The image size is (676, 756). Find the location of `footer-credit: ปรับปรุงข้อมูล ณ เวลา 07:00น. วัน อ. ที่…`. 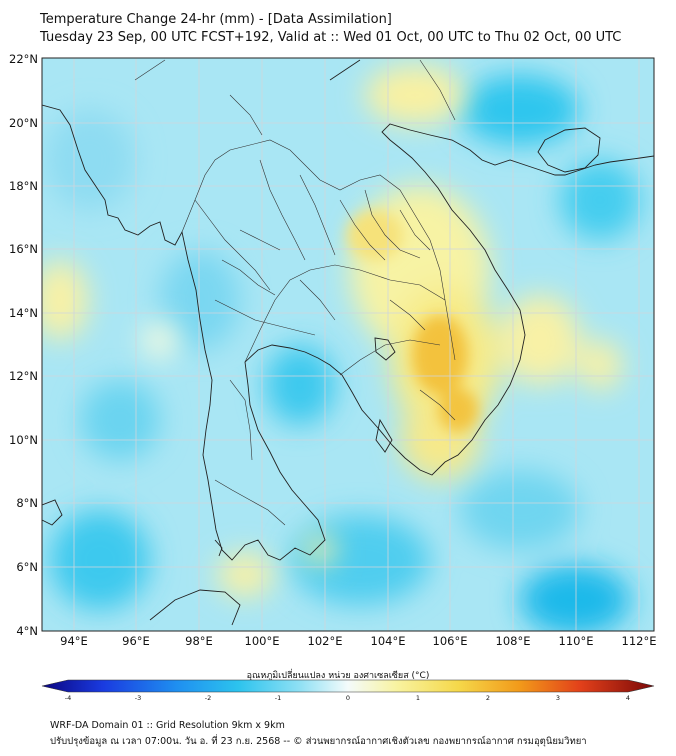

footer-credit: ปรับปรุงข้อมูล ณ เวลา 07:00น. วัน อ. ที่… is located at coordinates (318, 741).